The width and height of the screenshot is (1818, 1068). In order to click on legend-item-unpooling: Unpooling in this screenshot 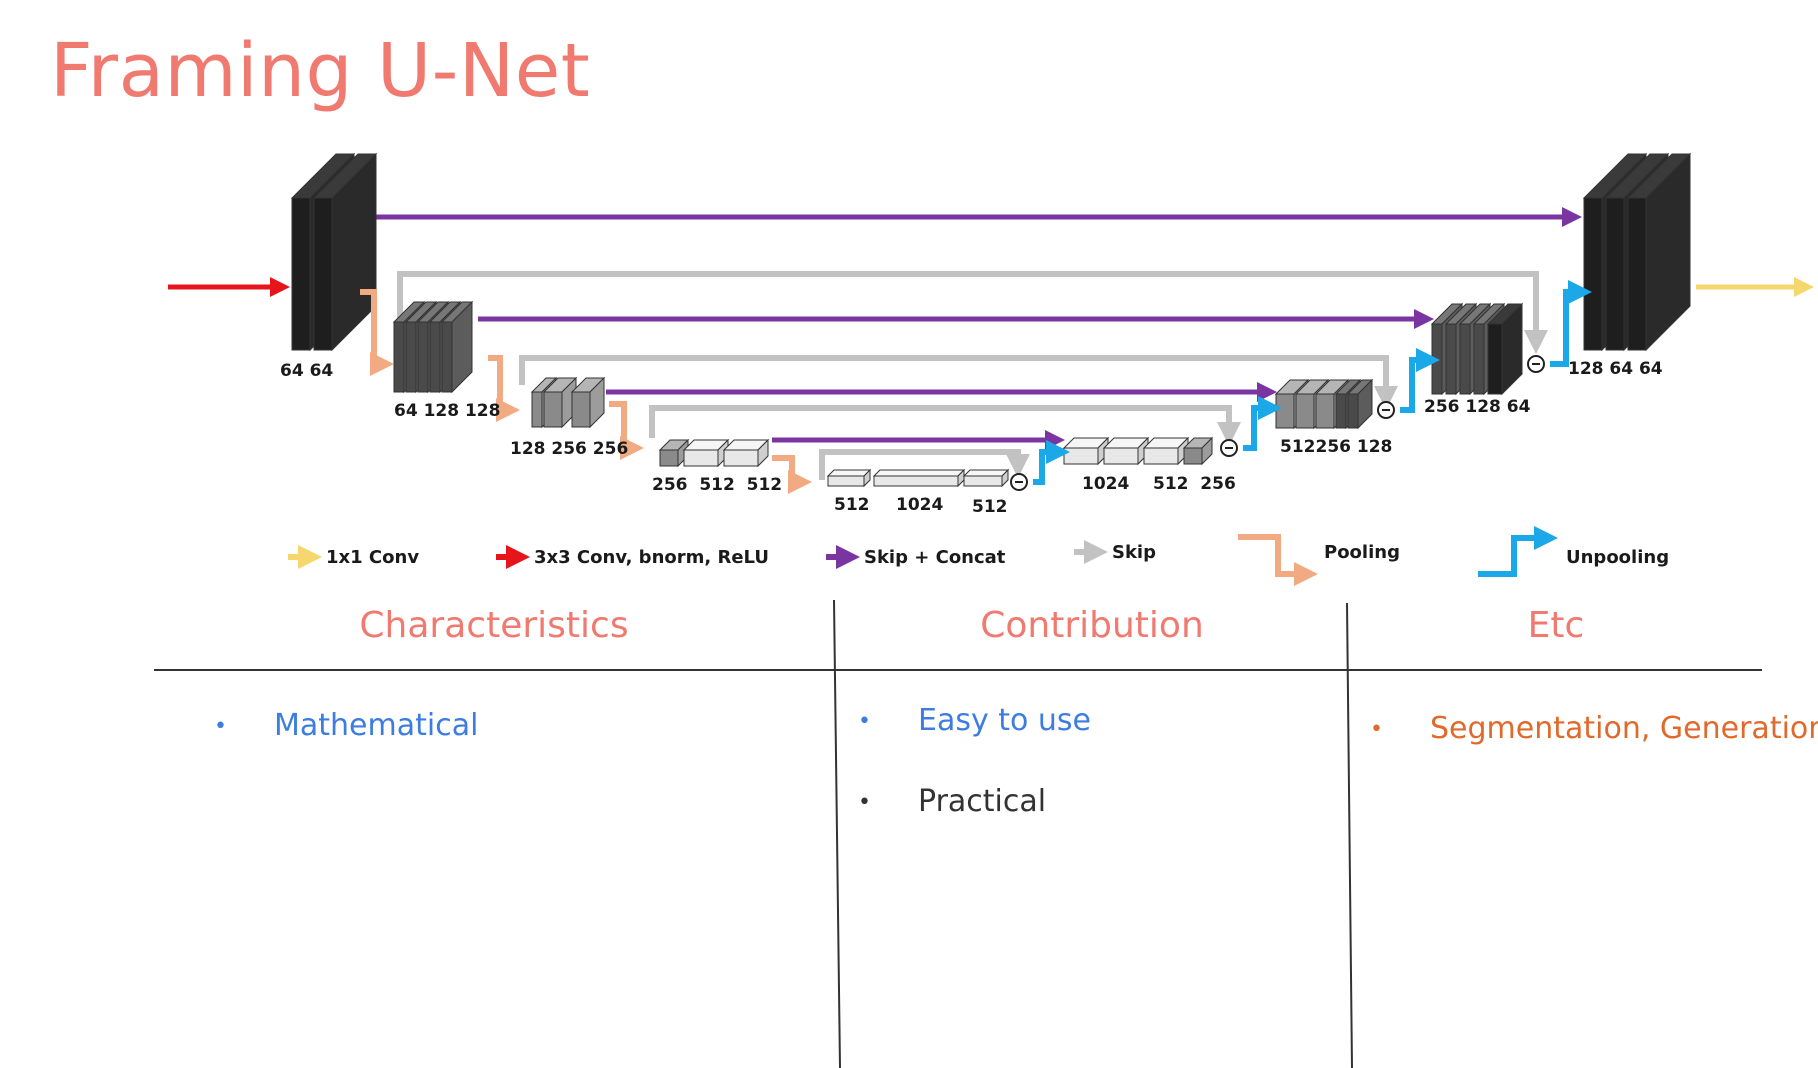, I will do `click(1573, 551)`.